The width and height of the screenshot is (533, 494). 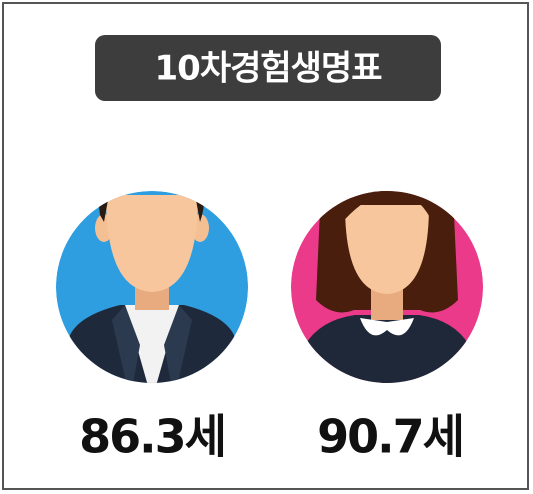 What do you see at coordinates (390, 437) in the screenshot?
I see `female-age: 90.7세` at bounding box center [390, 437].